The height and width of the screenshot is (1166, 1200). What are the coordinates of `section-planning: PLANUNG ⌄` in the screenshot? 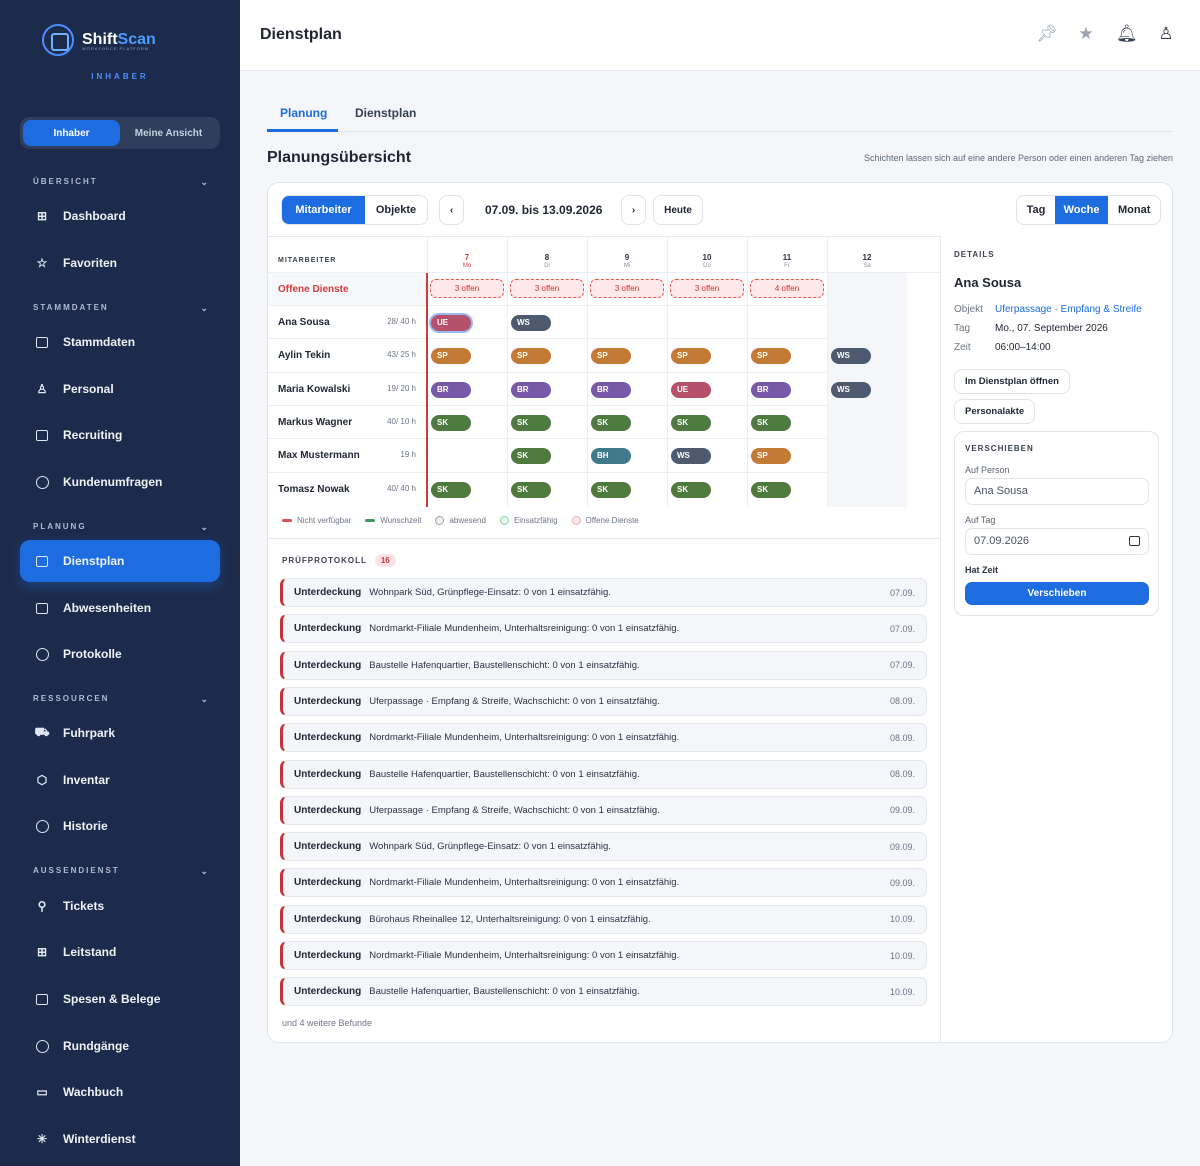 It's located at (120, 527).